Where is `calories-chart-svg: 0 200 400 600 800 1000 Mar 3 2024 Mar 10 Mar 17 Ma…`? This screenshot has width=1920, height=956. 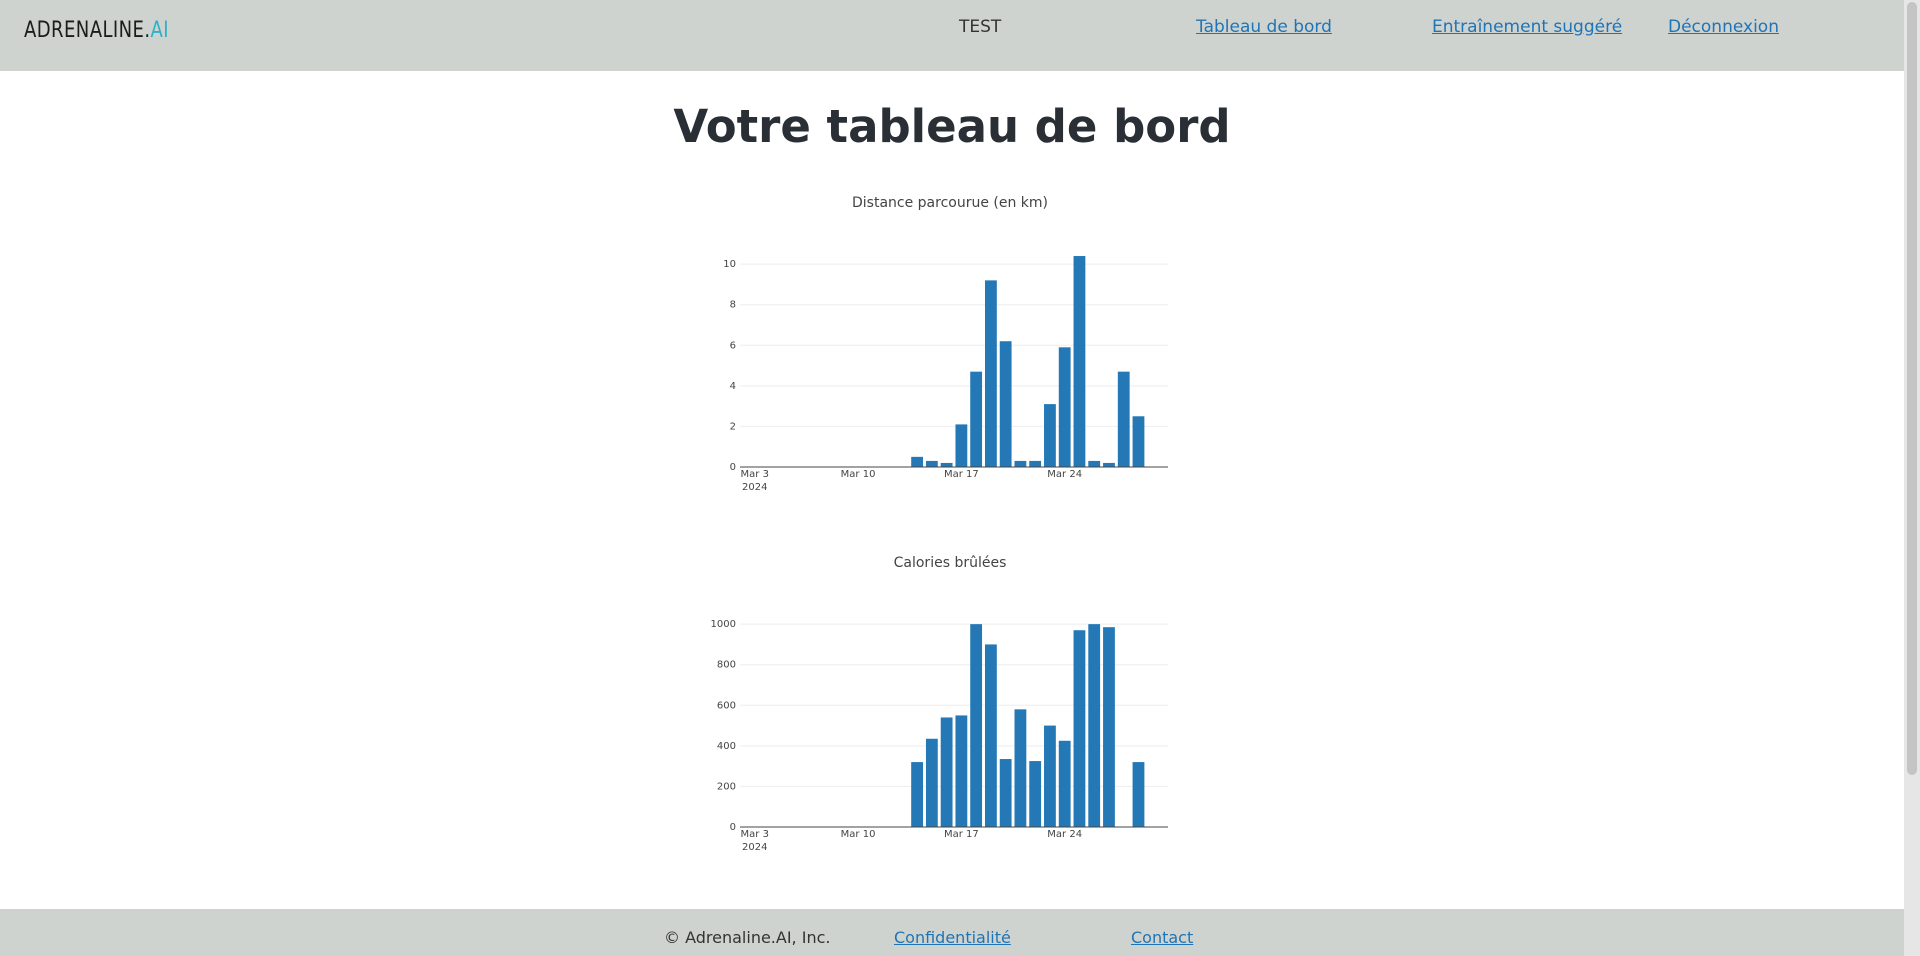
calories-chart-svg: 0 200 400 600 800 1000 Mar 3 2024 Mar 10 Mar 17 Ma… is located at coordinates (939, 736).